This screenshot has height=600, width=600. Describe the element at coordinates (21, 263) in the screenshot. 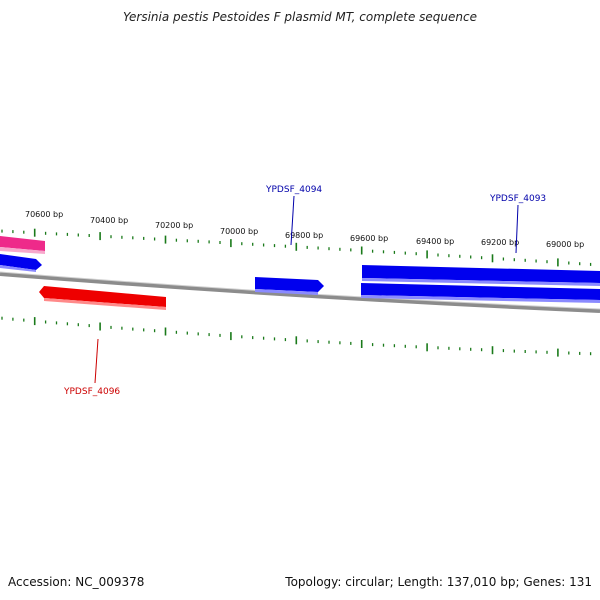

I see `gene-blue-left` at that location.